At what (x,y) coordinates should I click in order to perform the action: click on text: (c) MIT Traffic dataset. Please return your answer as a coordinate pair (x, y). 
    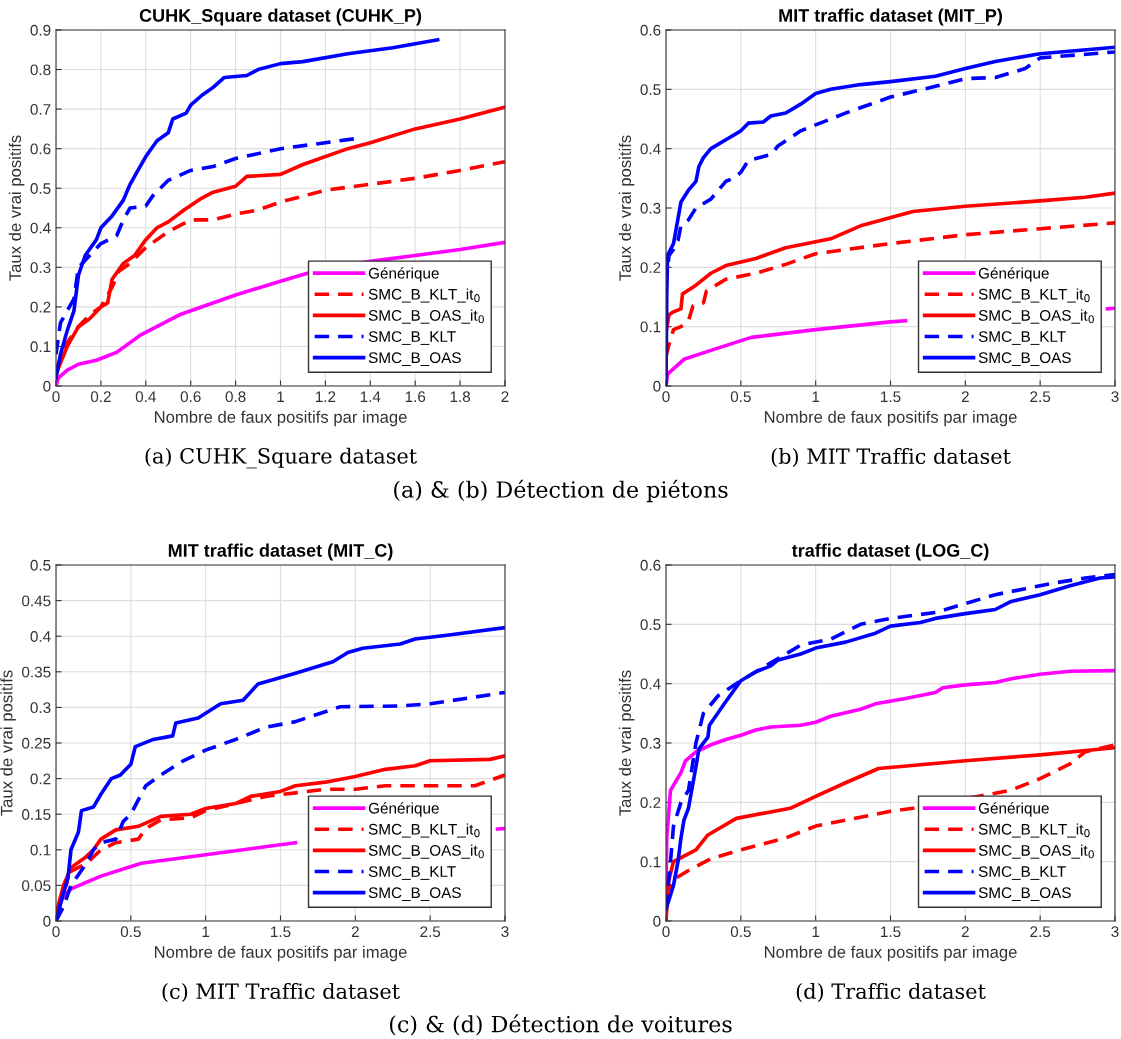
    Looking at the image, I should click on (281, 992).